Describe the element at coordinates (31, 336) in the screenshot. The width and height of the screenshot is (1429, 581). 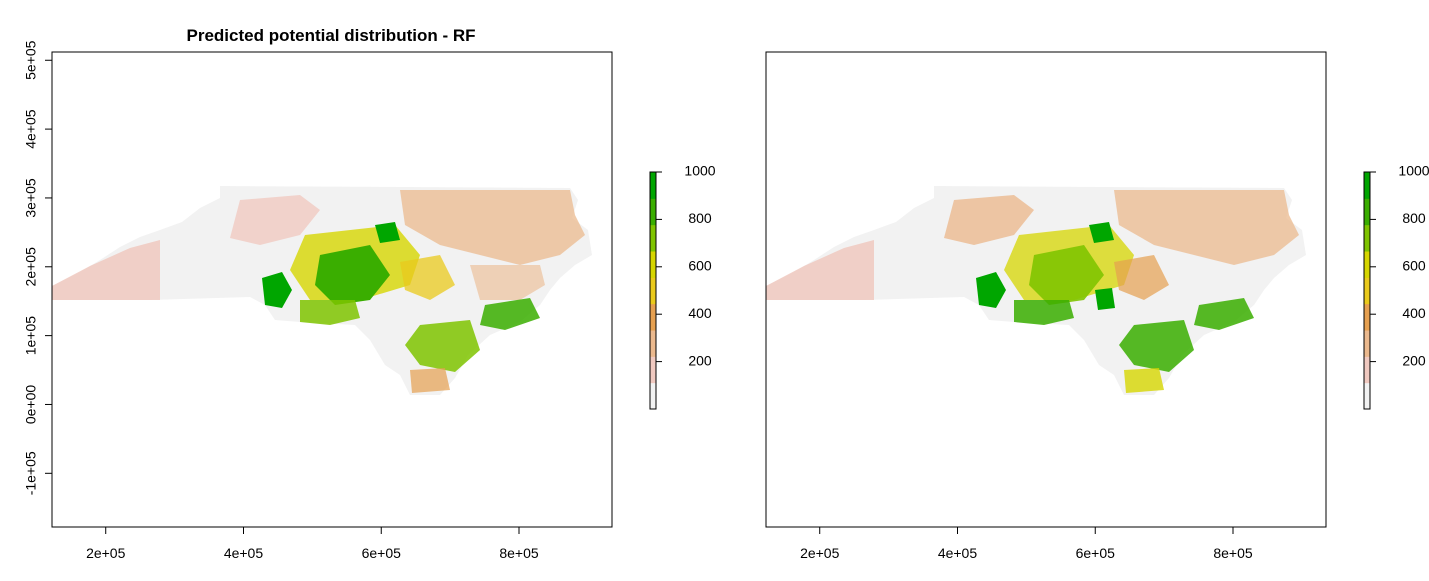
I see `y-tick-label: 1e+05` at that location.